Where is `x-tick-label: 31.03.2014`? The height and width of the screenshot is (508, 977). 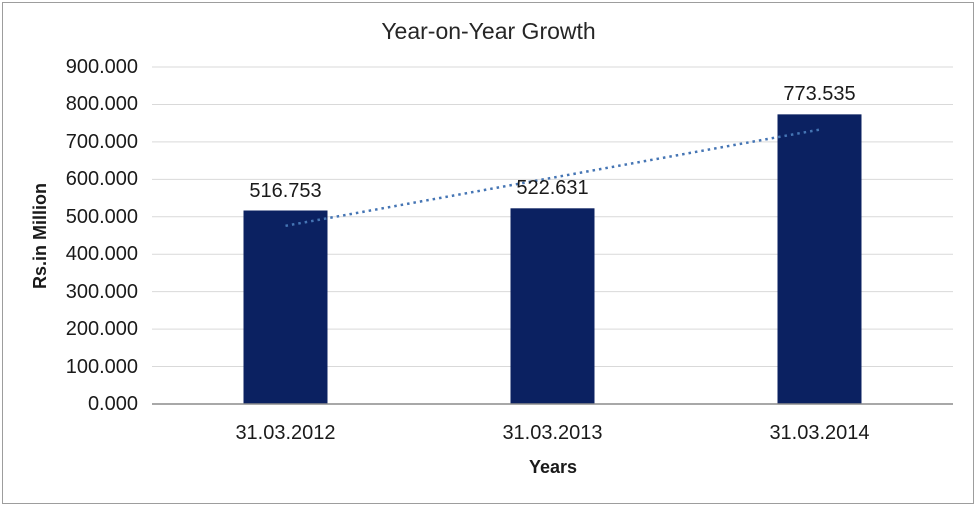
x-tick-label: 31.03.2014 is located at coordinates (819, 433).